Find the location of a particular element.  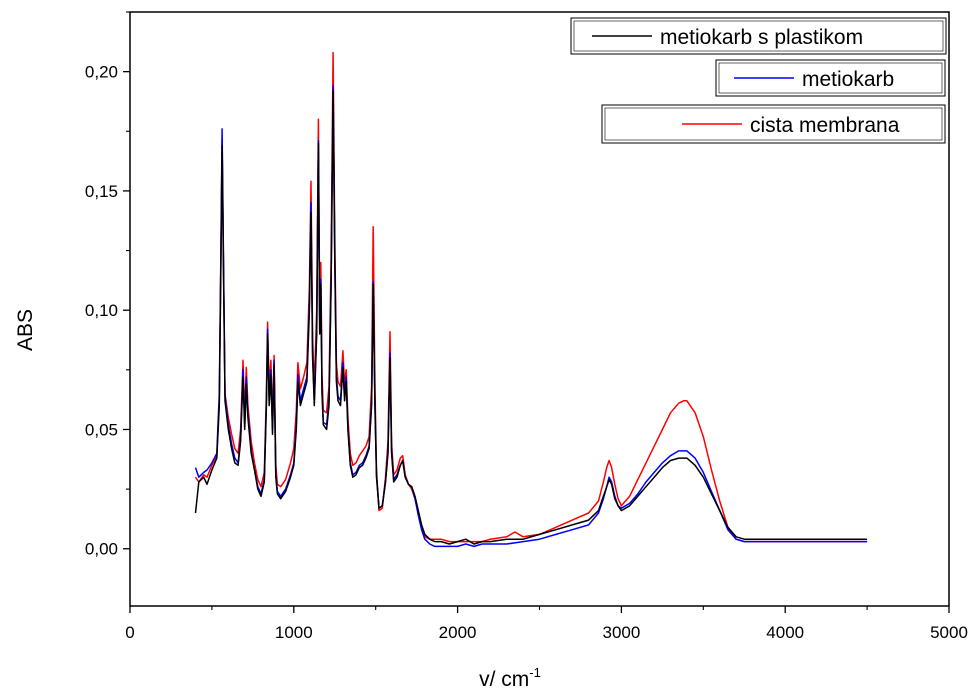

y-tick-label: 0,00 is located at coordinates (101, 549).